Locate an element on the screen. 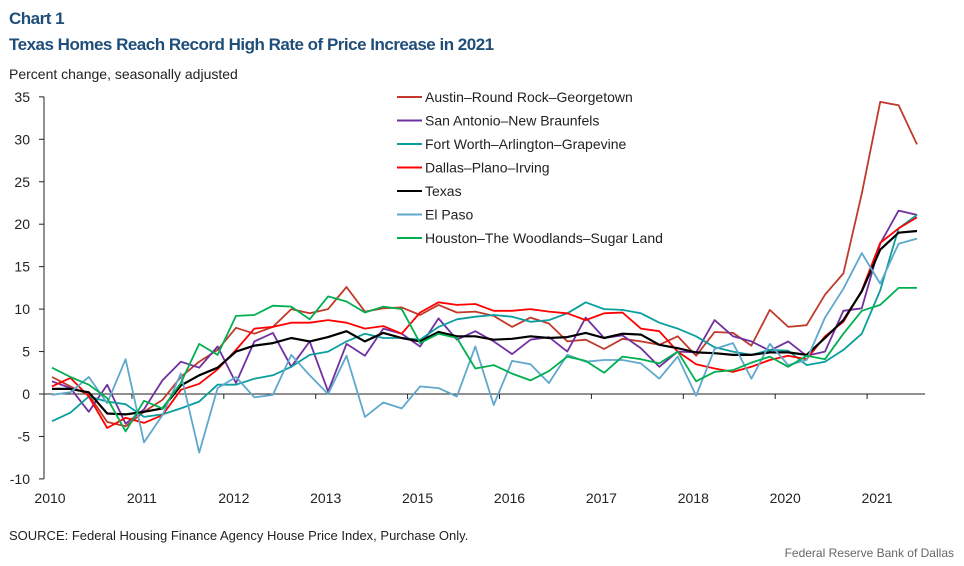 The image size is (964, 566). legend-label: Dallas–Plano–Irving is located at coordinates (487, 168).